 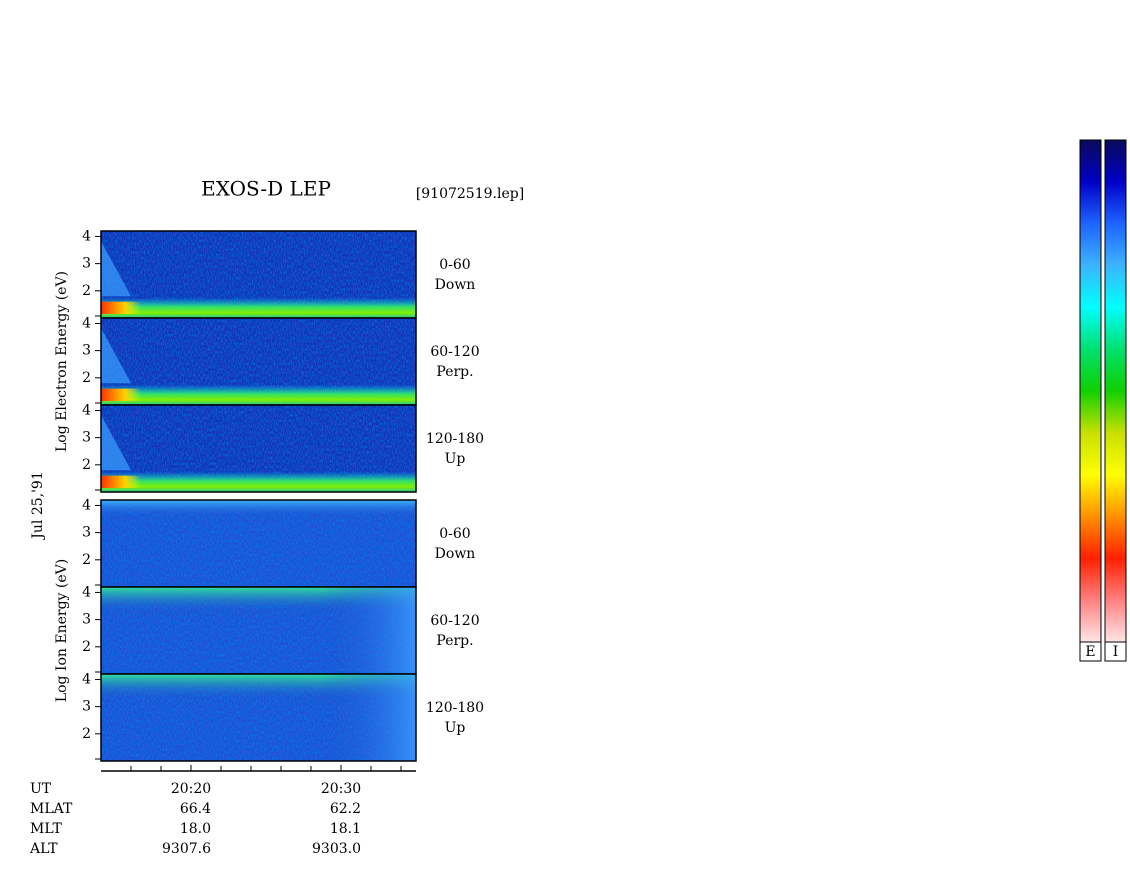 What do you see at coordinates (345, 829) in the screenshot?
I see `info-row-value: 18.1` at bounding box center [345, 829].